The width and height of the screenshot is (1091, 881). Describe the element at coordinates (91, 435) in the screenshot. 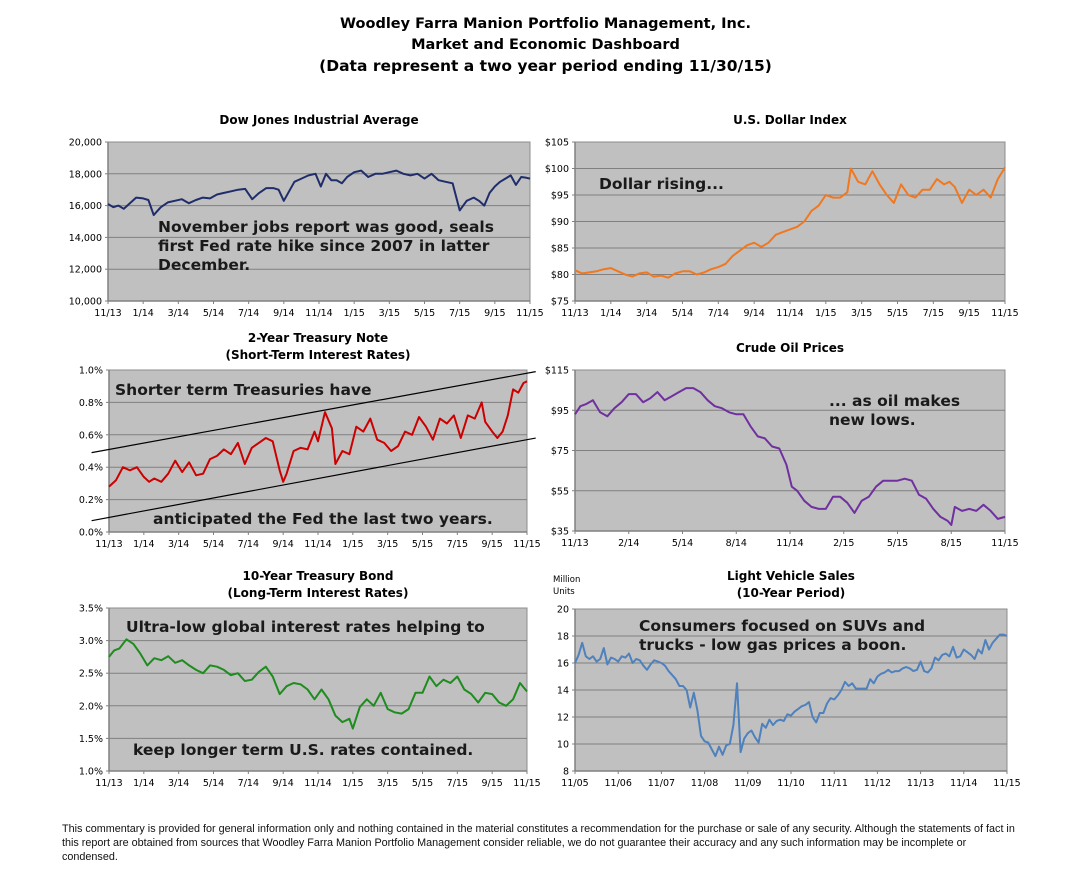

I see `y-tick-label: 0.6%` at that location.